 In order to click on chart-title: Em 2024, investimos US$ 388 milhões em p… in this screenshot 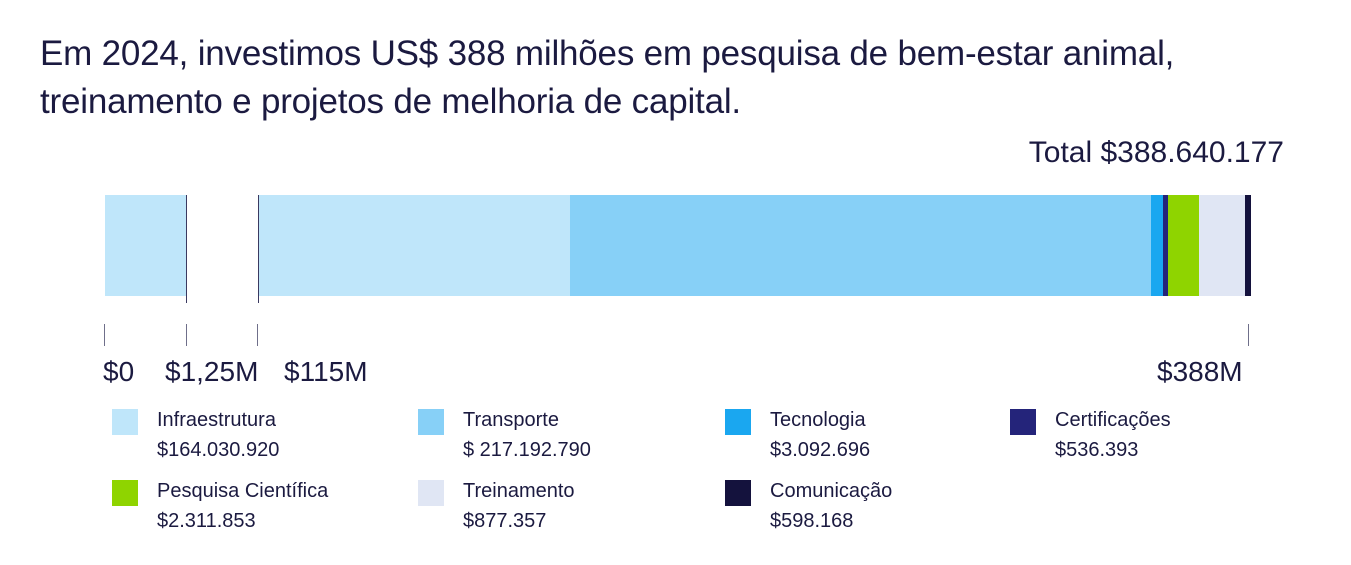, I will do `click(607, 77)`.